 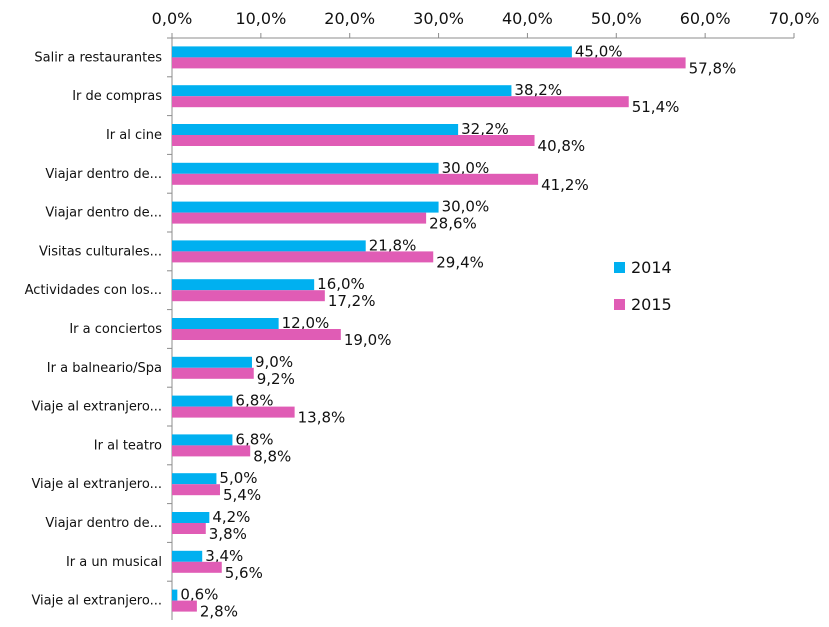 What do you see at coordinates (705, 18) in the screenshot?
I see `x-tick-label: 60,0%` at bounding box center [705, 18].